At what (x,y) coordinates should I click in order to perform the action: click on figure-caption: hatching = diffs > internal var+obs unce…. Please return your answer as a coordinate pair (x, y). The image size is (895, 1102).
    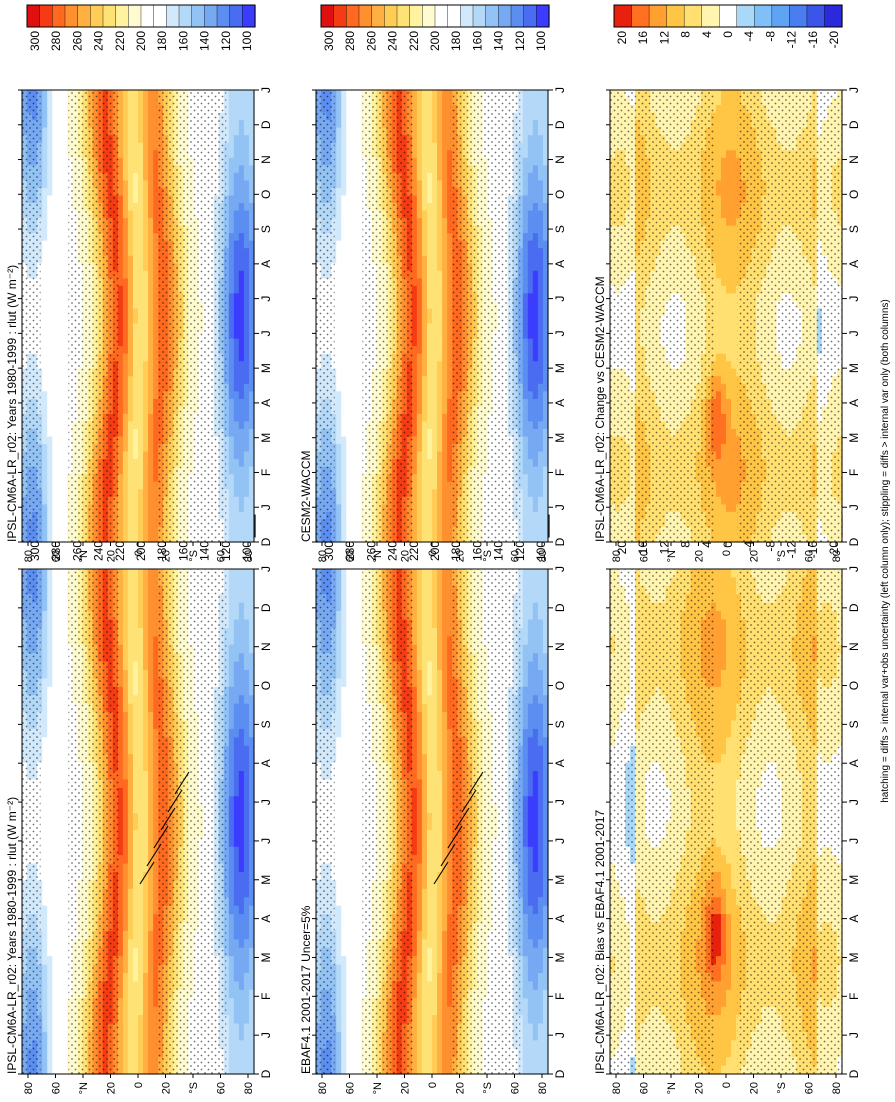
    Looking at the image, I should click on (885, 551).